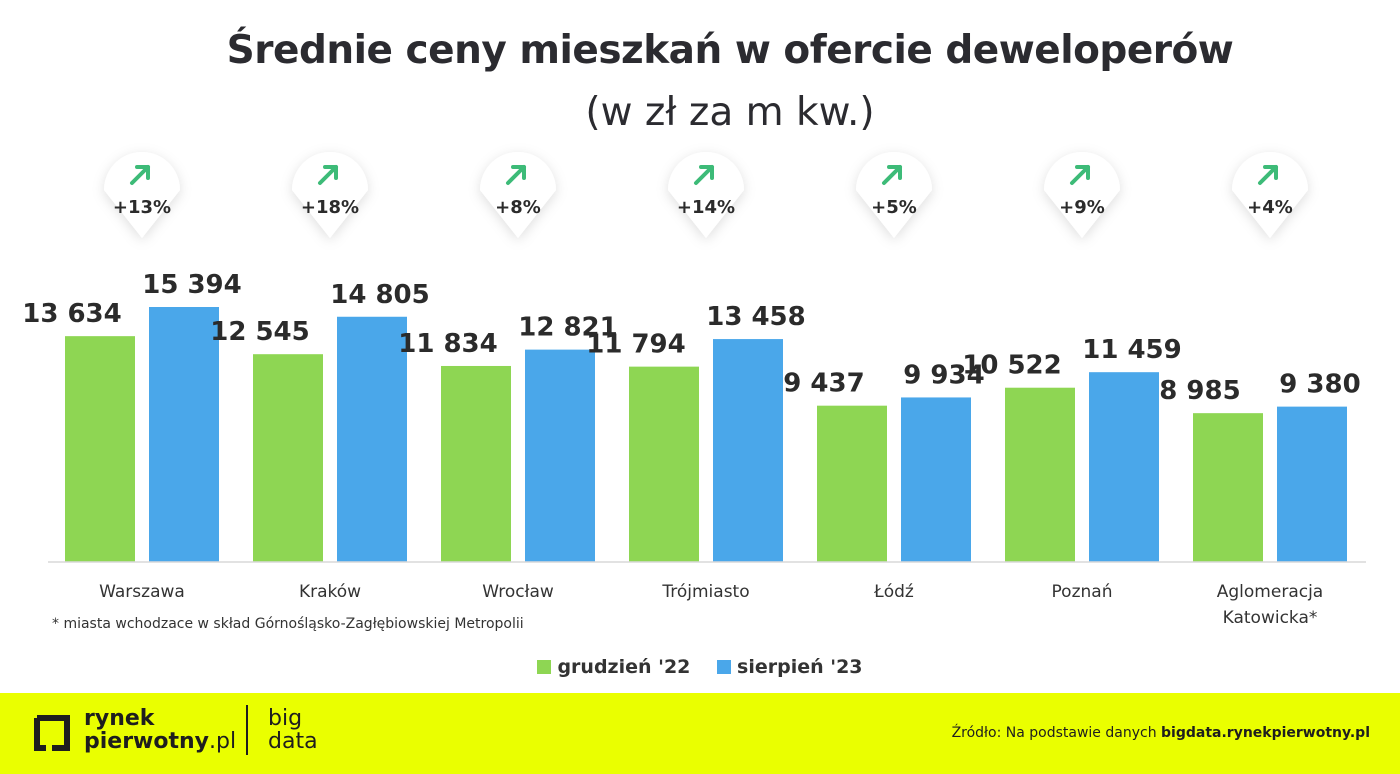 This screenshot has height=774, width=1400. Describe the element at coordinates (1265, 733) in the screenshot. I see `source-link: bigdata.rynekpierwotny.pl` at that location.